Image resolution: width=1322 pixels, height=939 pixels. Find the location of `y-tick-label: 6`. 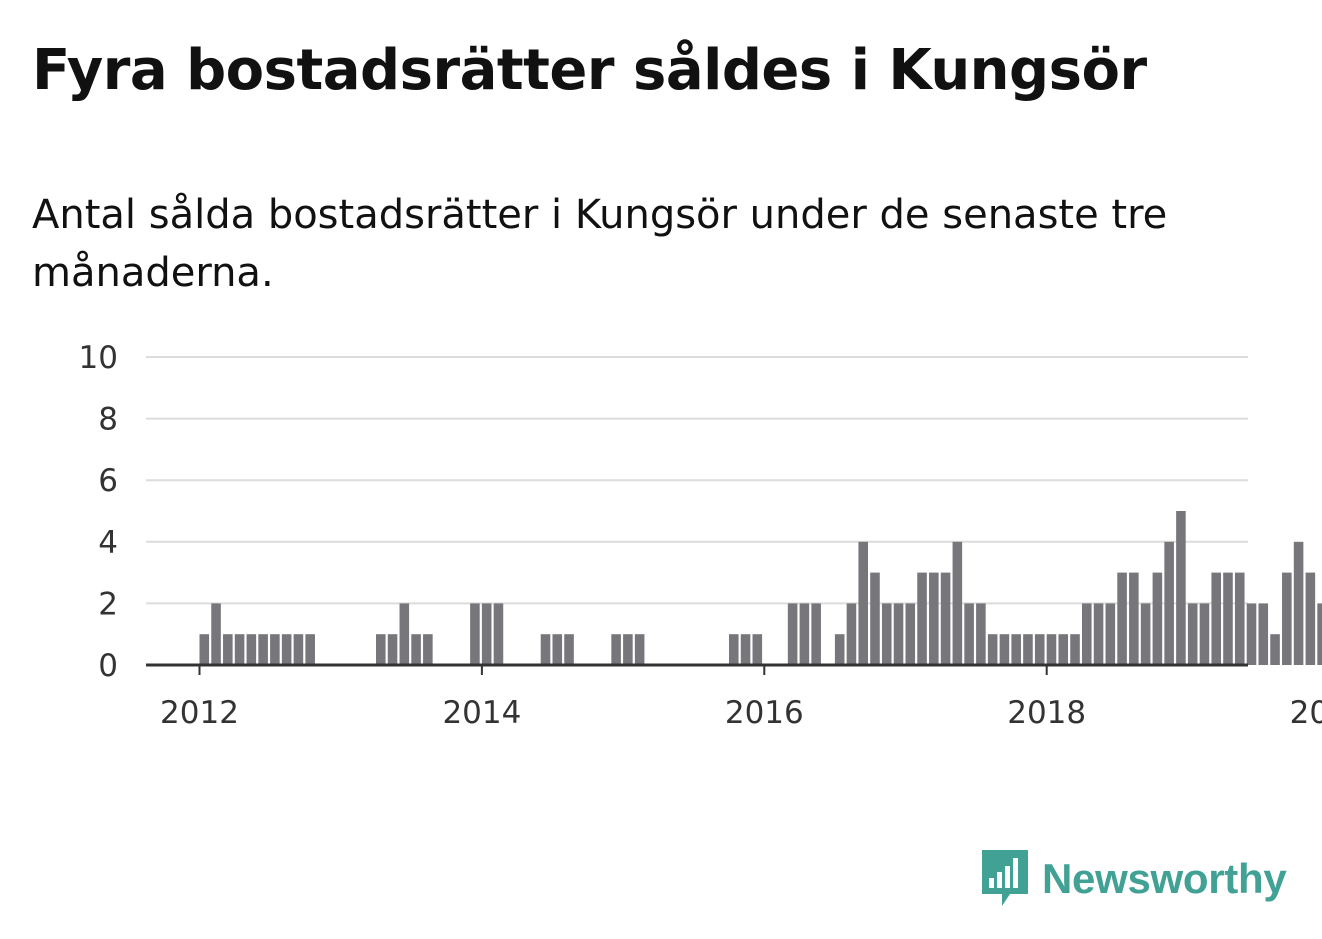

y-tick-label: 6 is located at coordinates (108, 481).